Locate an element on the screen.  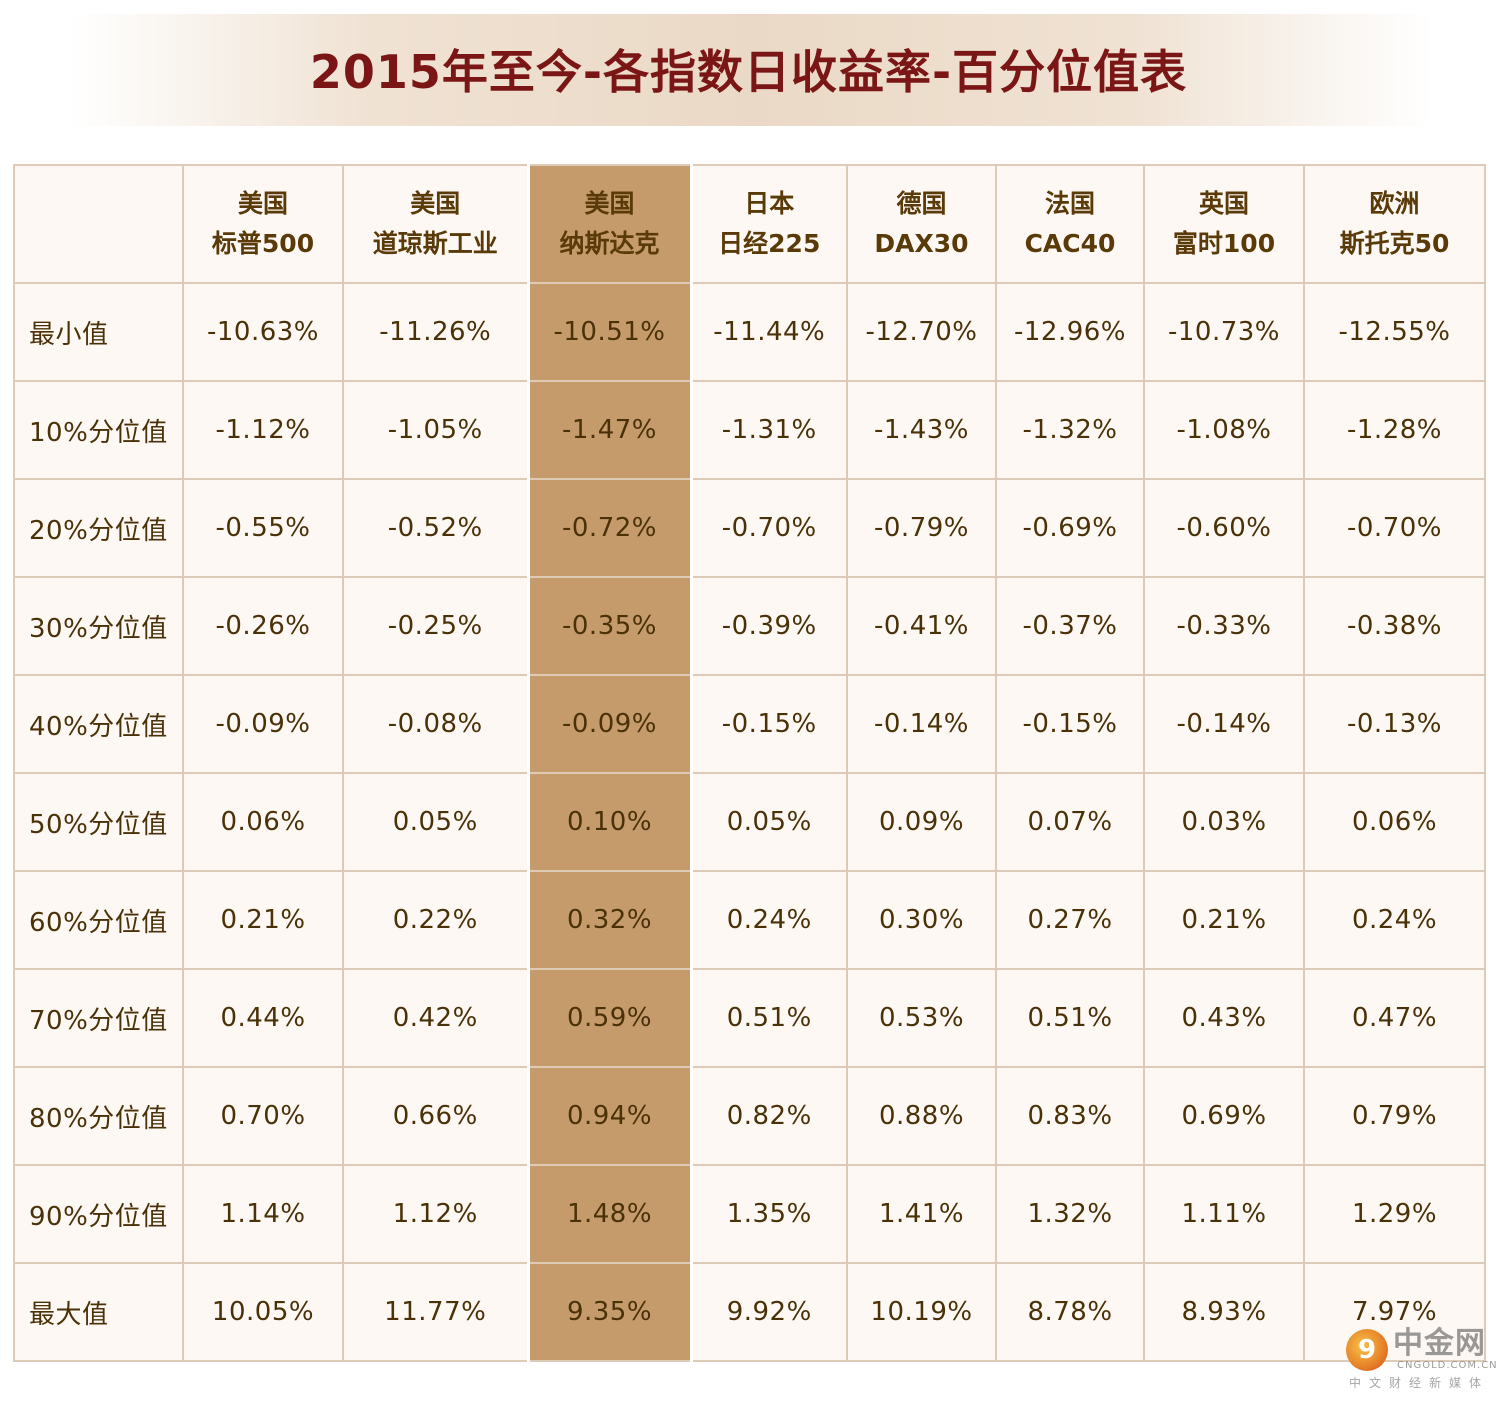
column-header: 英国 富时100 is located at coordinates (1224, 224).